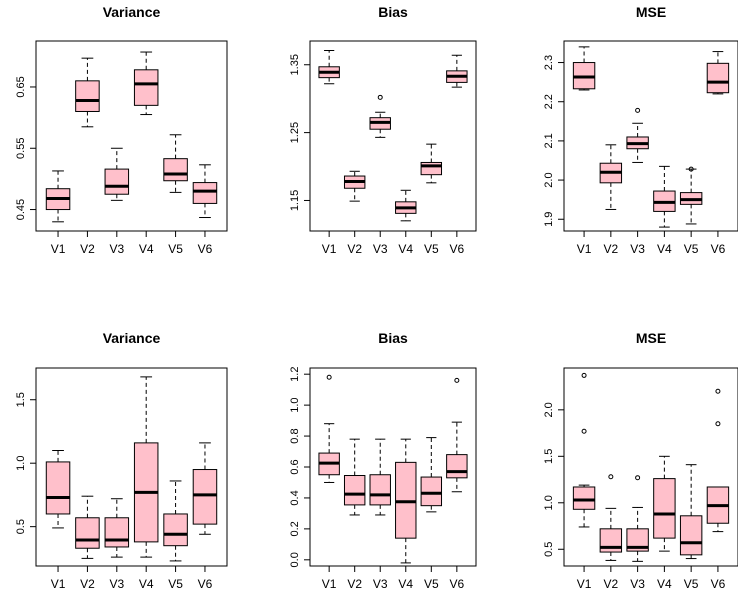  Describe the element at coordinates (549, 140) in the screenshot. I see `y-tick-label: 2.1` at that location.